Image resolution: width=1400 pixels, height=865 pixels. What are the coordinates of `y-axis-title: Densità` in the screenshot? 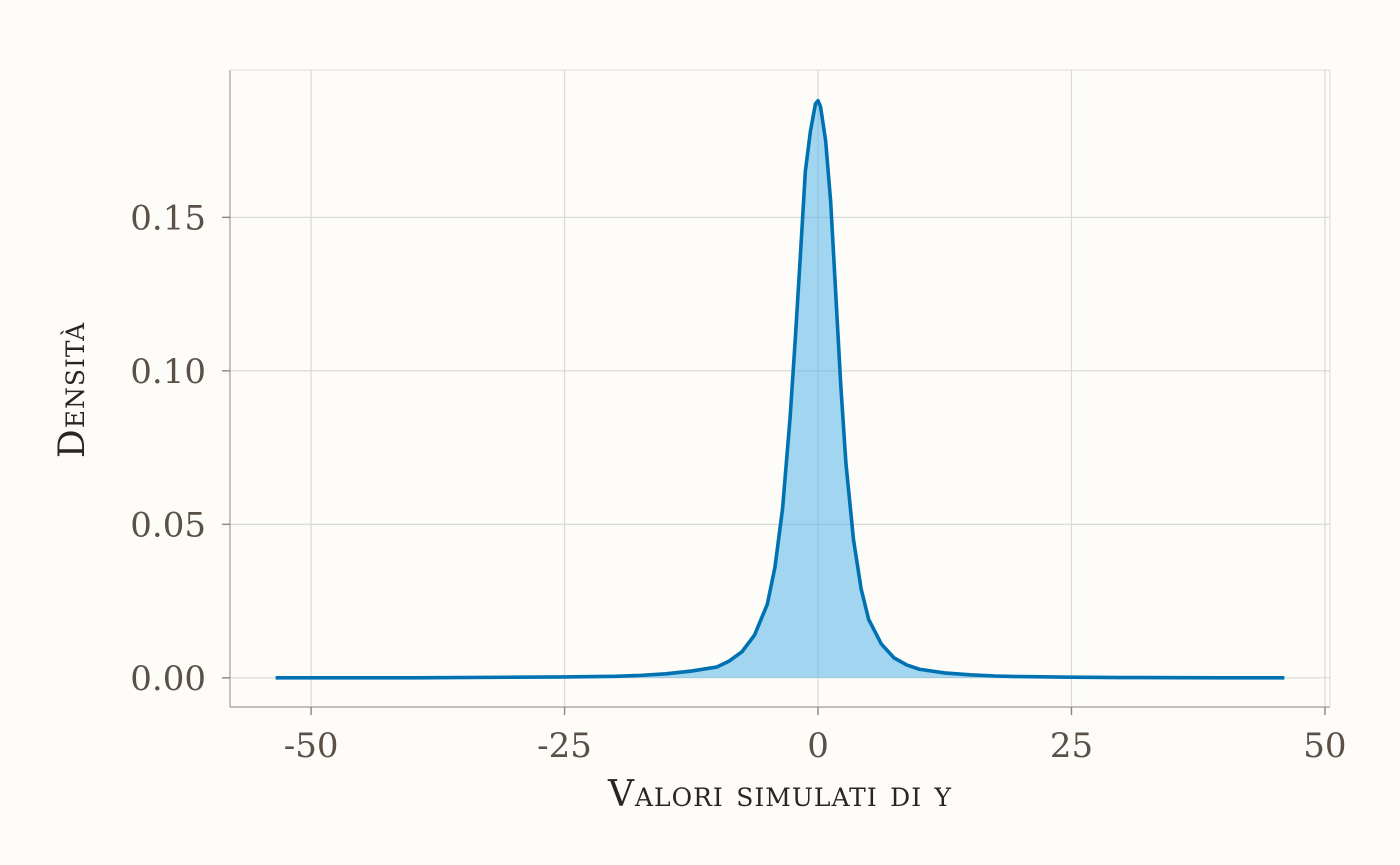 It's located at (72, 390).